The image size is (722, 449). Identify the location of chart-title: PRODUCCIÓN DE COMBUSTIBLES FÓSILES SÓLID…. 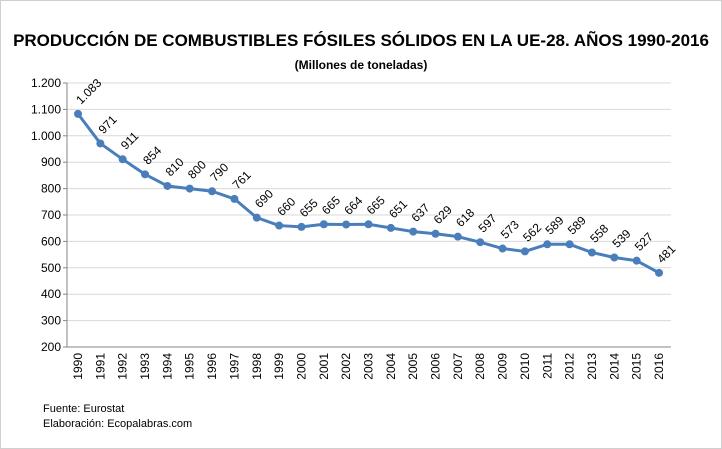
(361, 40).